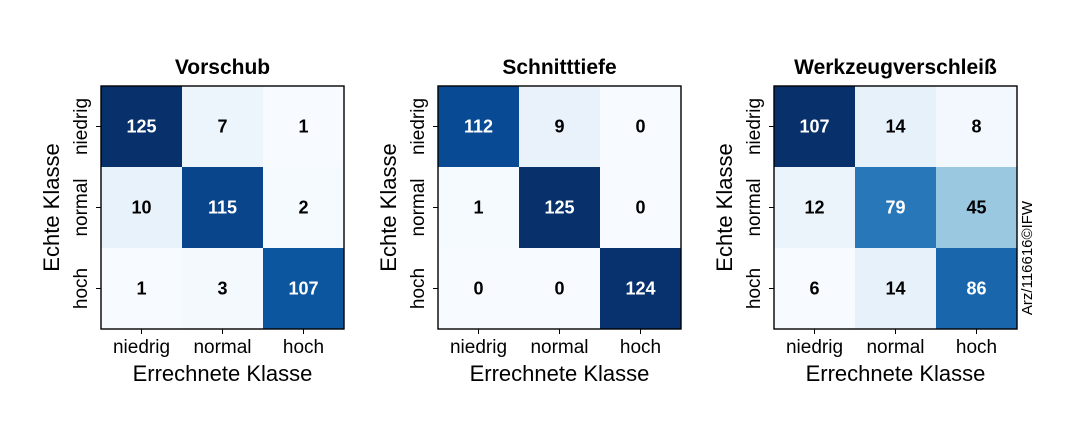 This screenshot has width=1080, height=432. Describe the element at coordinates (559, 67) in the screenshot. I see `chart-title: Schnitttiefe` at that location.